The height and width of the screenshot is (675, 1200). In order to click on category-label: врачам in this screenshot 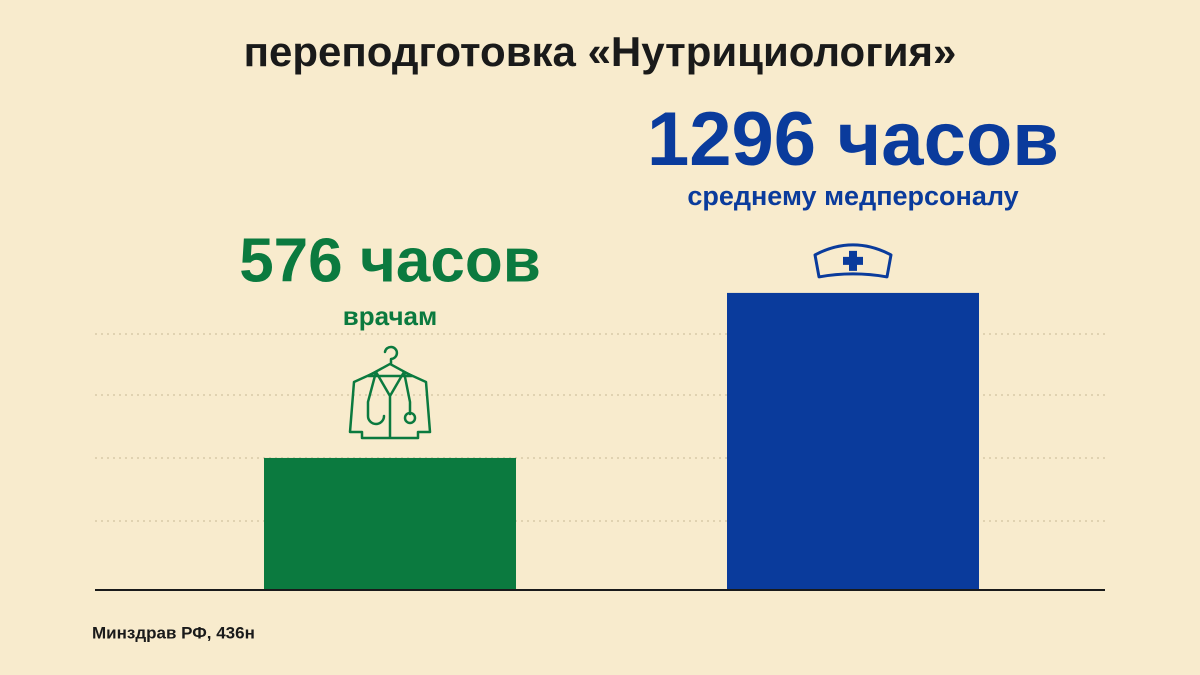, I will do `click(390, 316)`.